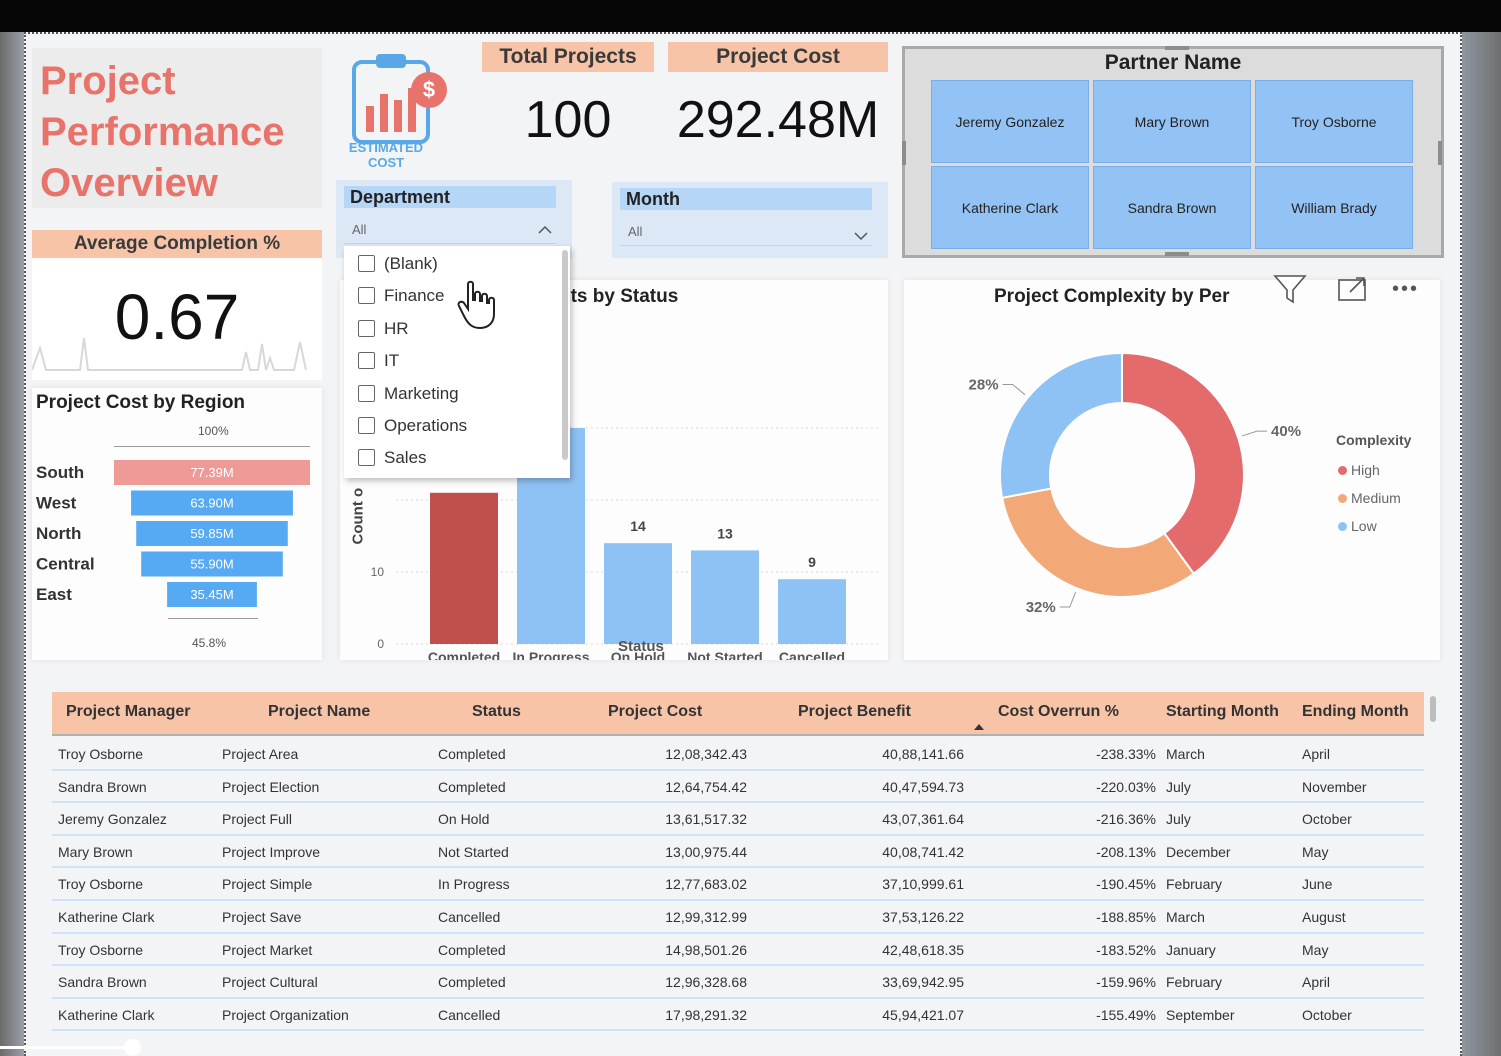  What do you see at coordinates (405, 457) in the screenshot?
I see `option-label: Sales` at bounding box center [405, 457].